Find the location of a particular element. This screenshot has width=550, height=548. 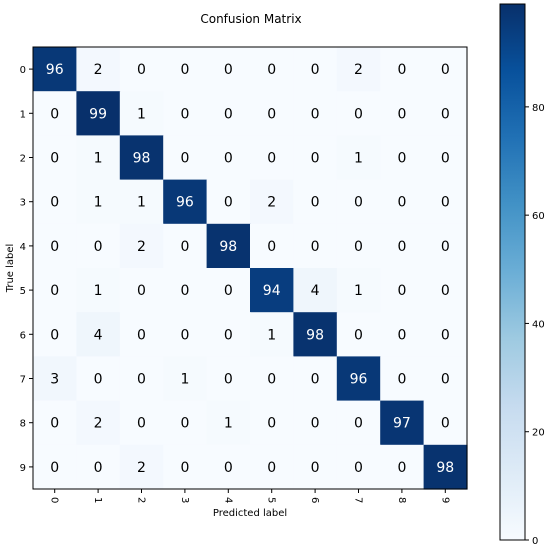

x-axis: 0 1 2 3 4 5 6 7 8 9 is located at coordinates (249, 496).